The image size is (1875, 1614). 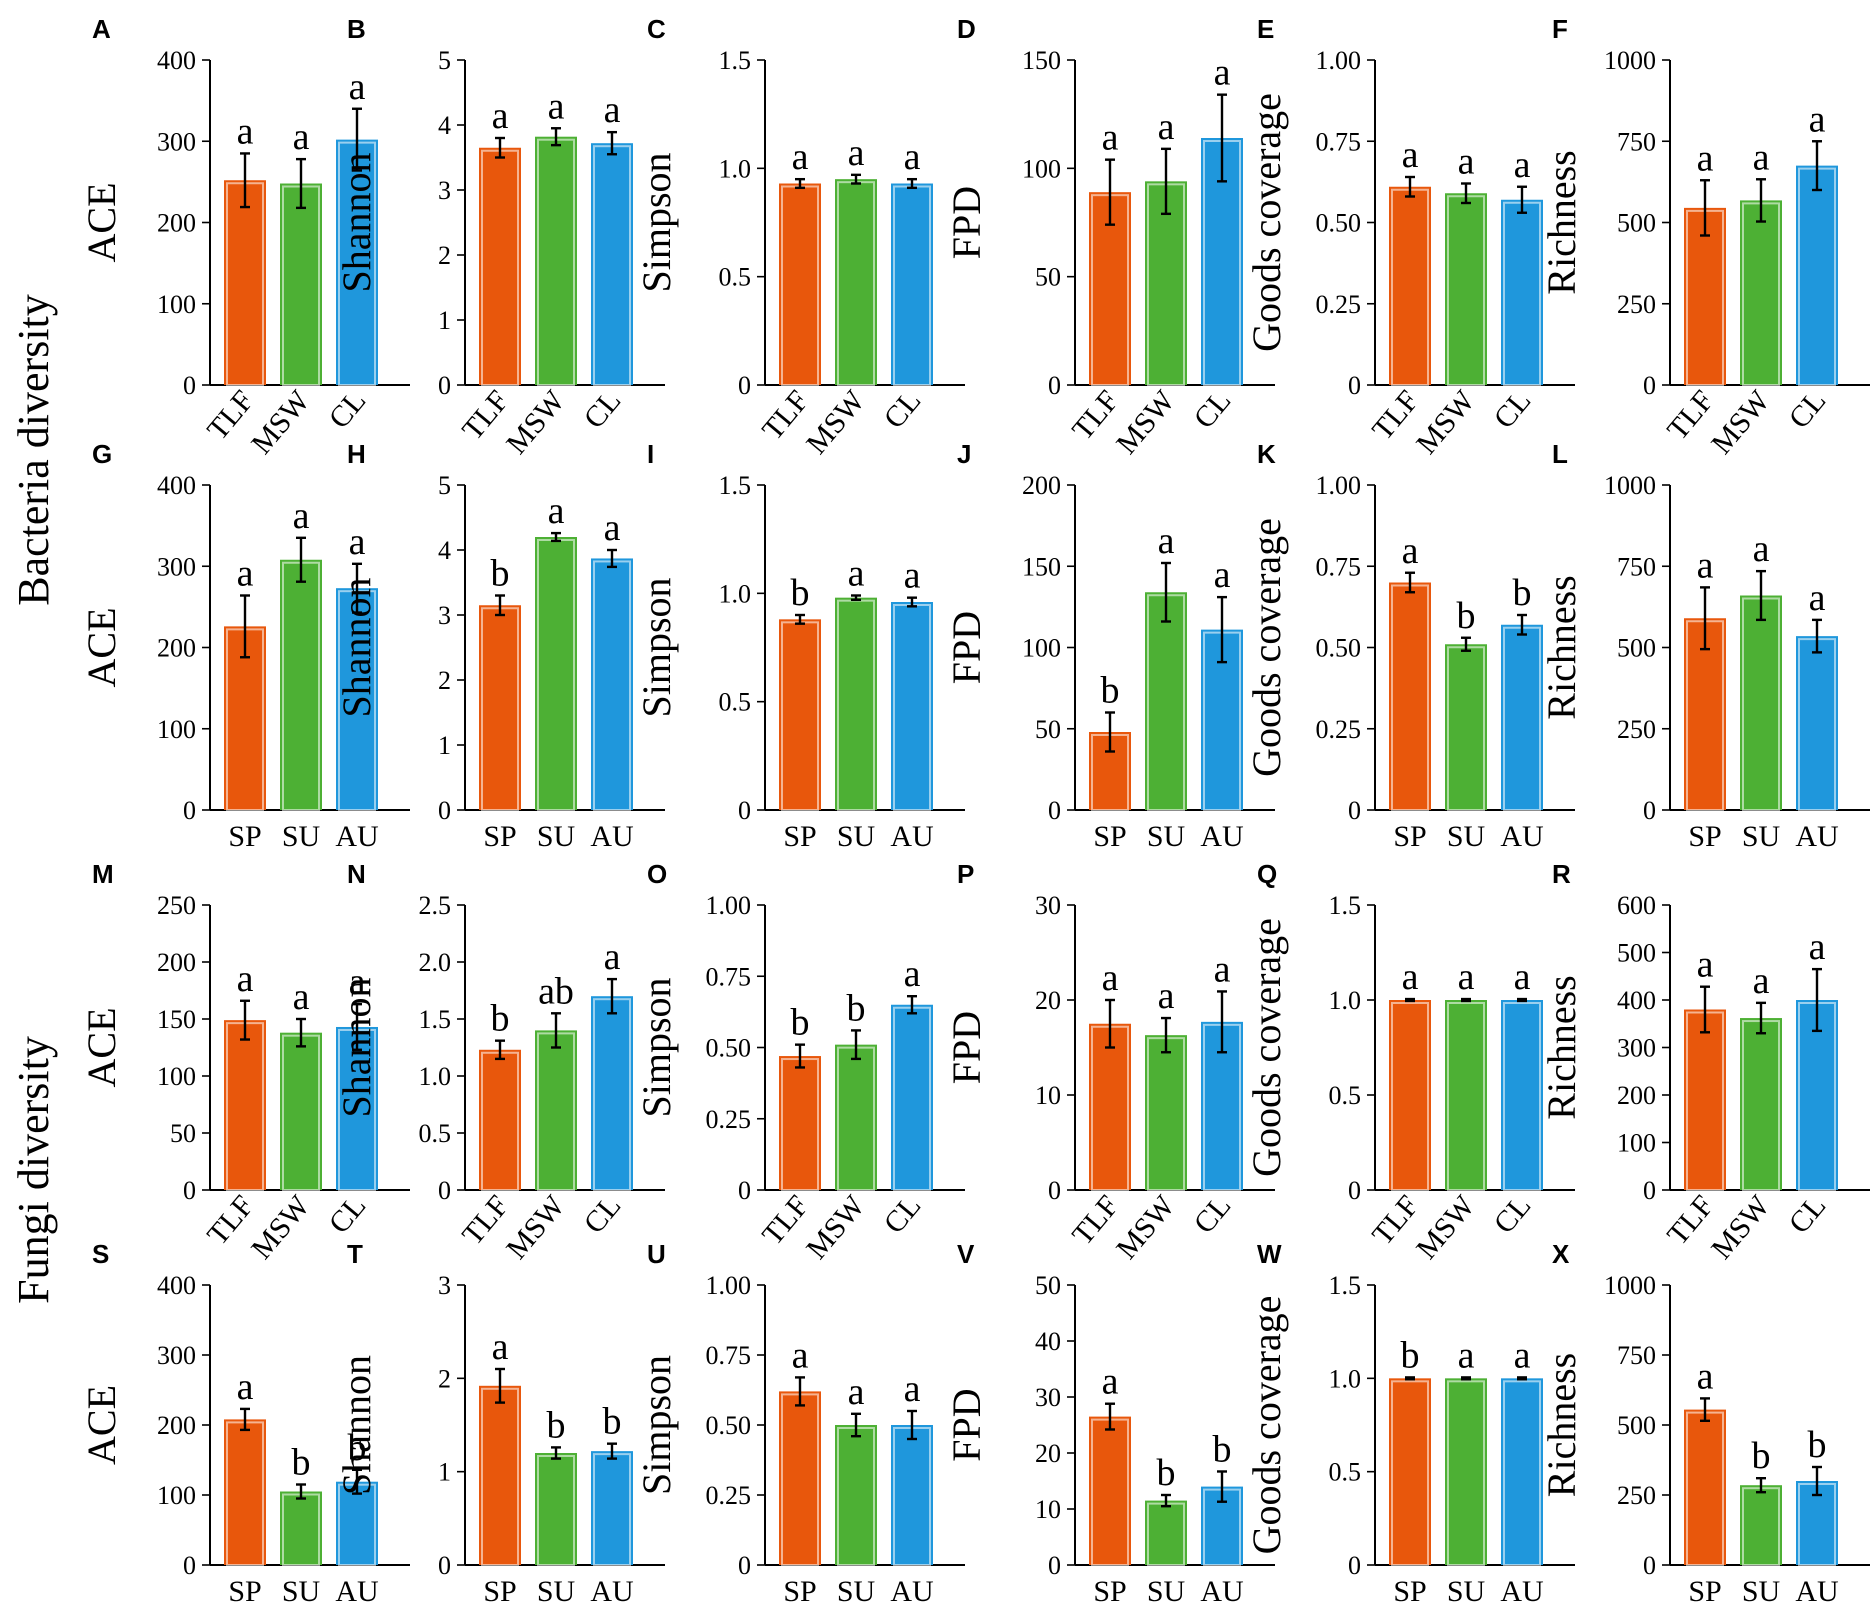 I want to click on category-label-r-2: CL, so click(x=1807, y=1214).